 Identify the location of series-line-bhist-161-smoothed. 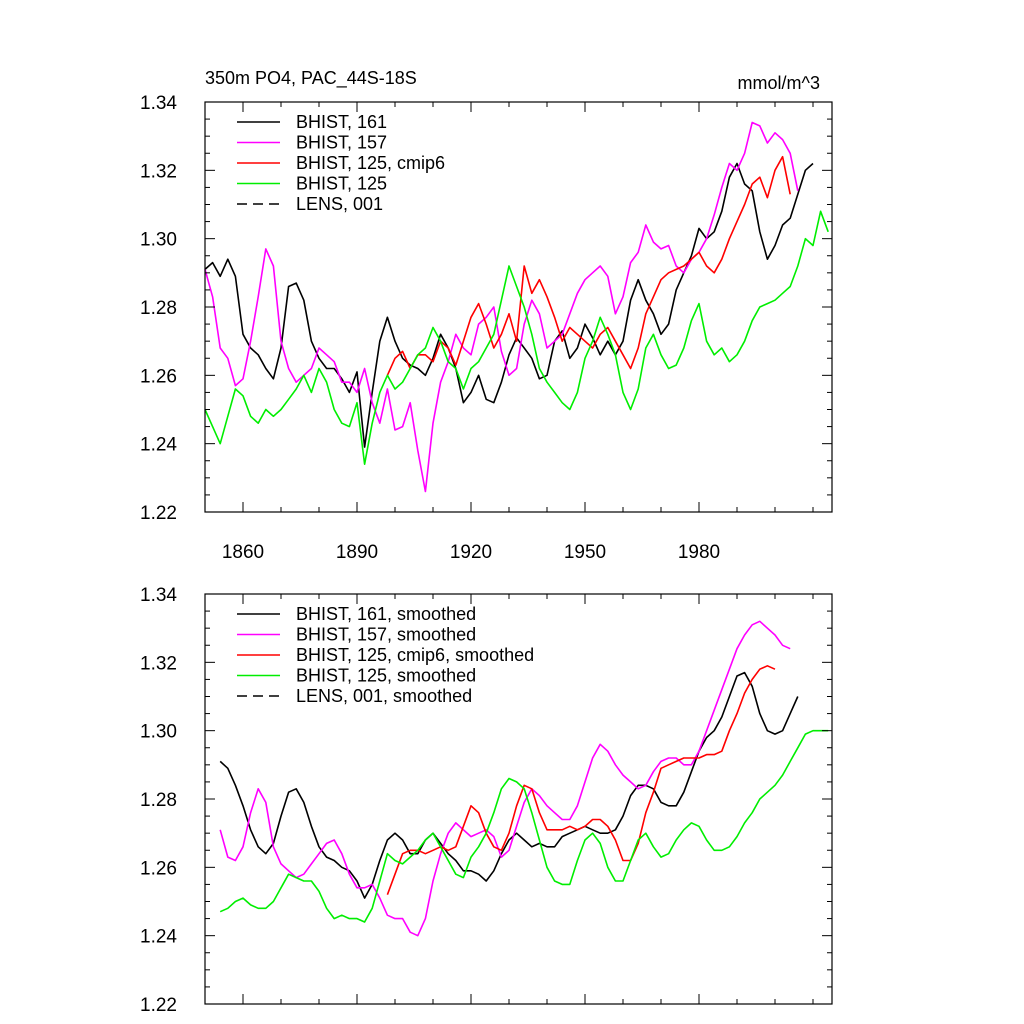
(509, 785).